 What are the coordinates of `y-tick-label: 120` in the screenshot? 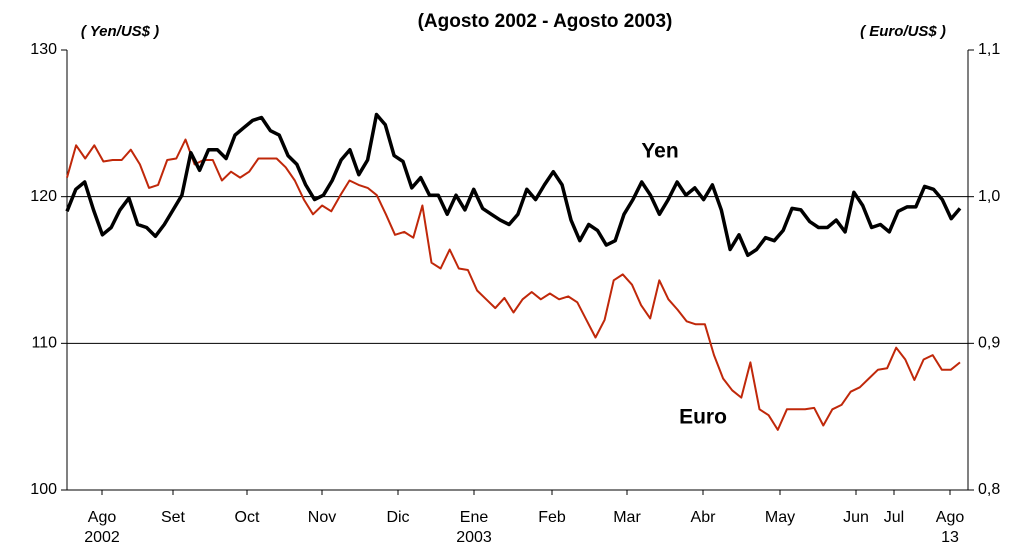 It's located at (43, 196).